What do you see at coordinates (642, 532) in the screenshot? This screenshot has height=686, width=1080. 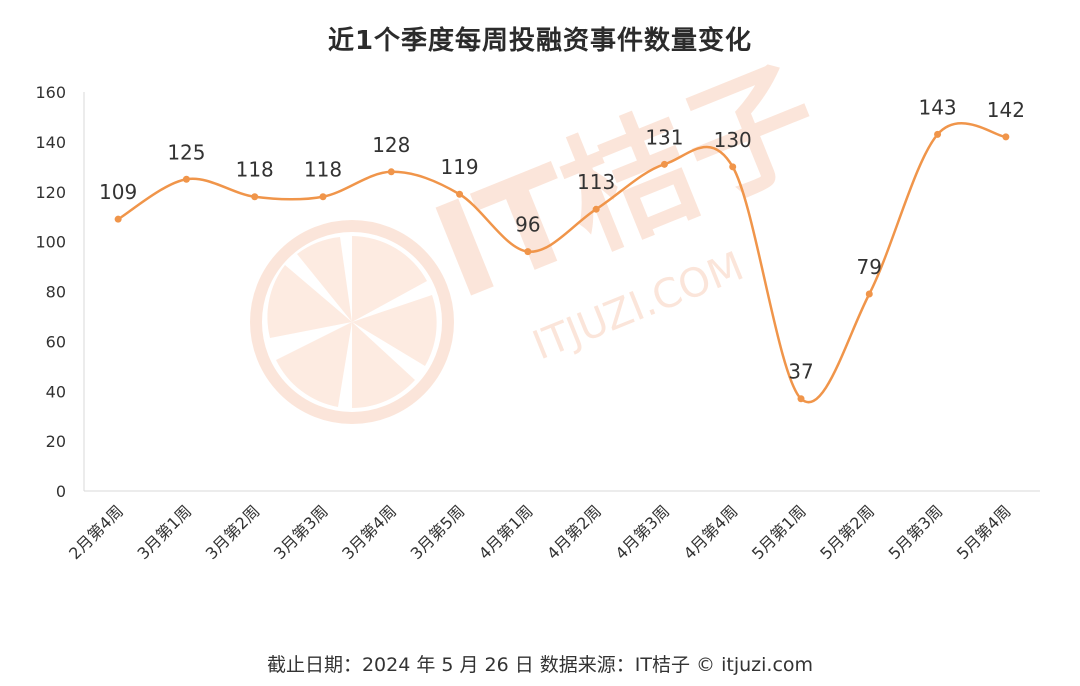 I see `x-tick-label: 4月第3周` at bounding box center [642, 532].